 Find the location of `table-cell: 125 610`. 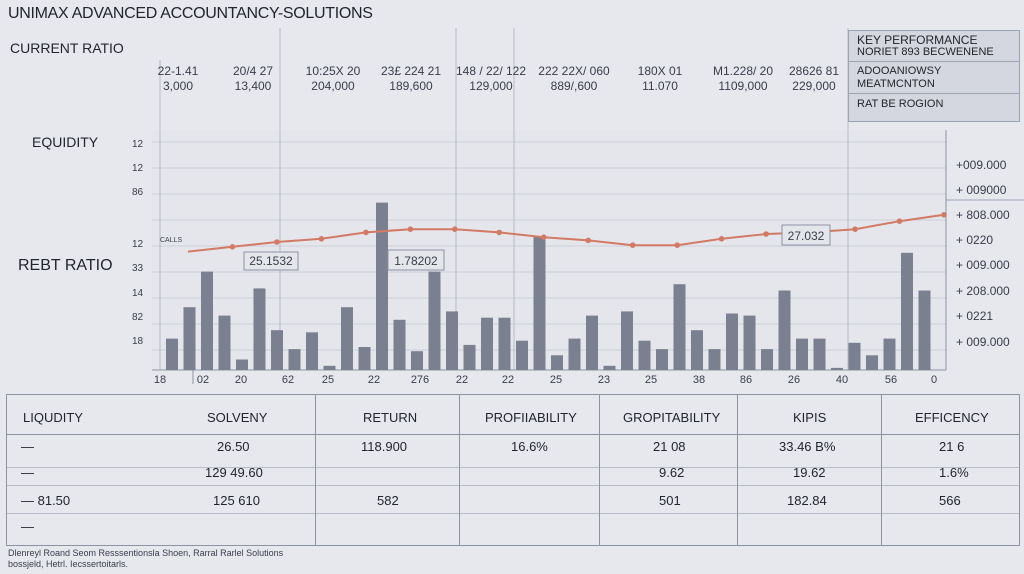

table-cell: 125 610 is located at coordinates (236, 500).